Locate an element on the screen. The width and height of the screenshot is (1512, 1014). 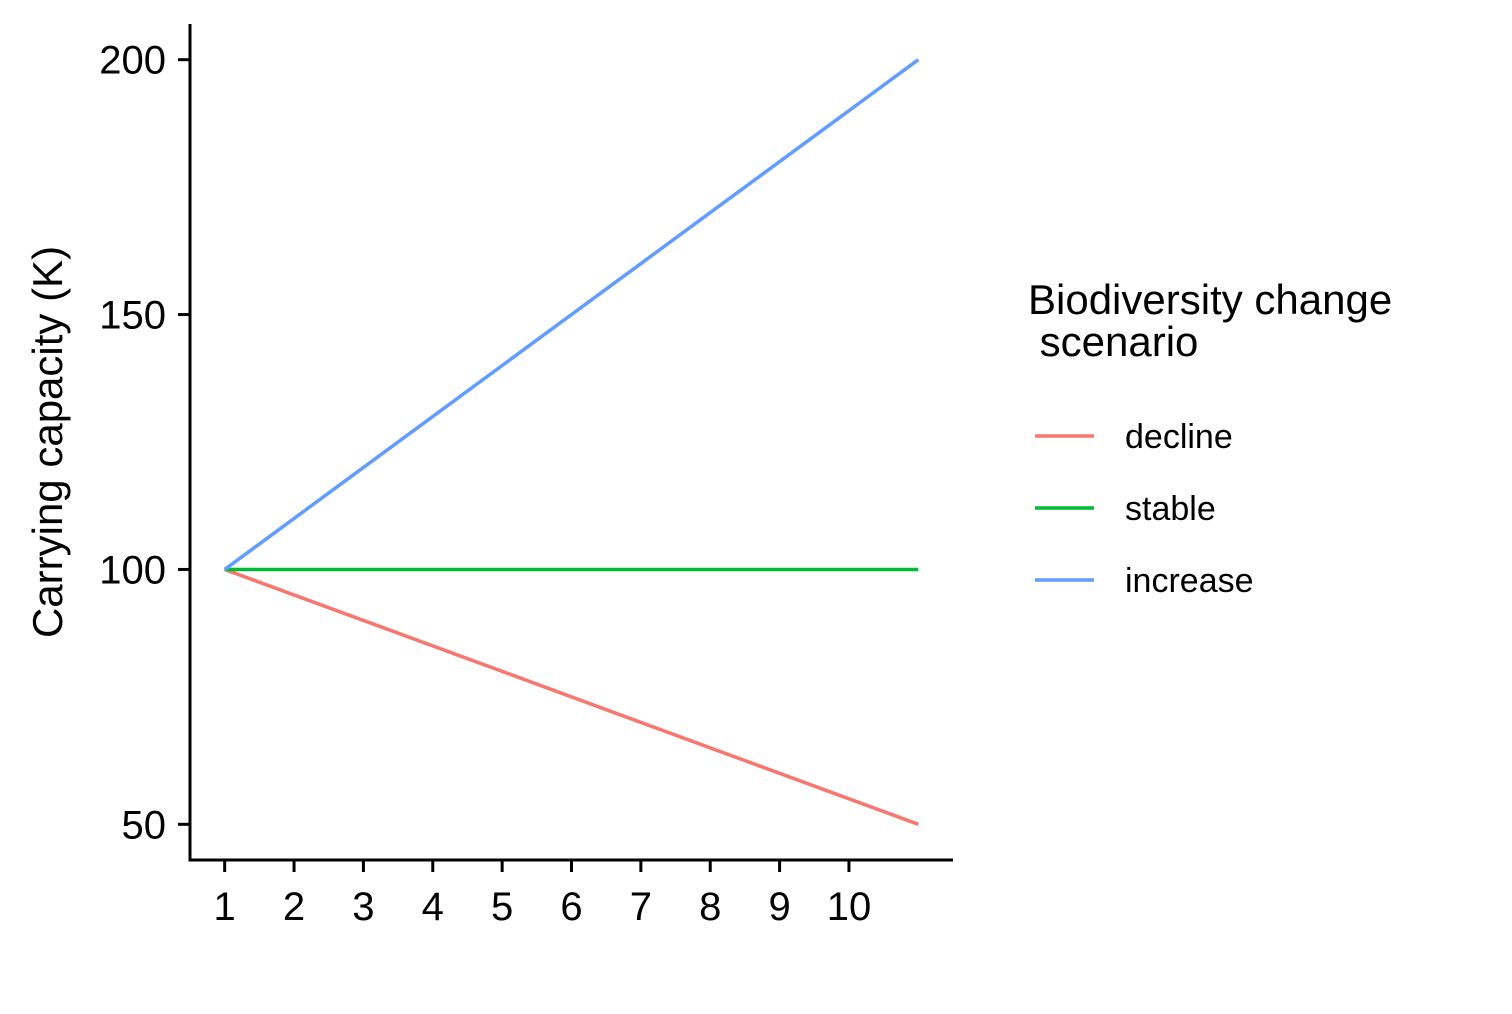
x-tick-label: 9 is located at coordinates (779, 907).